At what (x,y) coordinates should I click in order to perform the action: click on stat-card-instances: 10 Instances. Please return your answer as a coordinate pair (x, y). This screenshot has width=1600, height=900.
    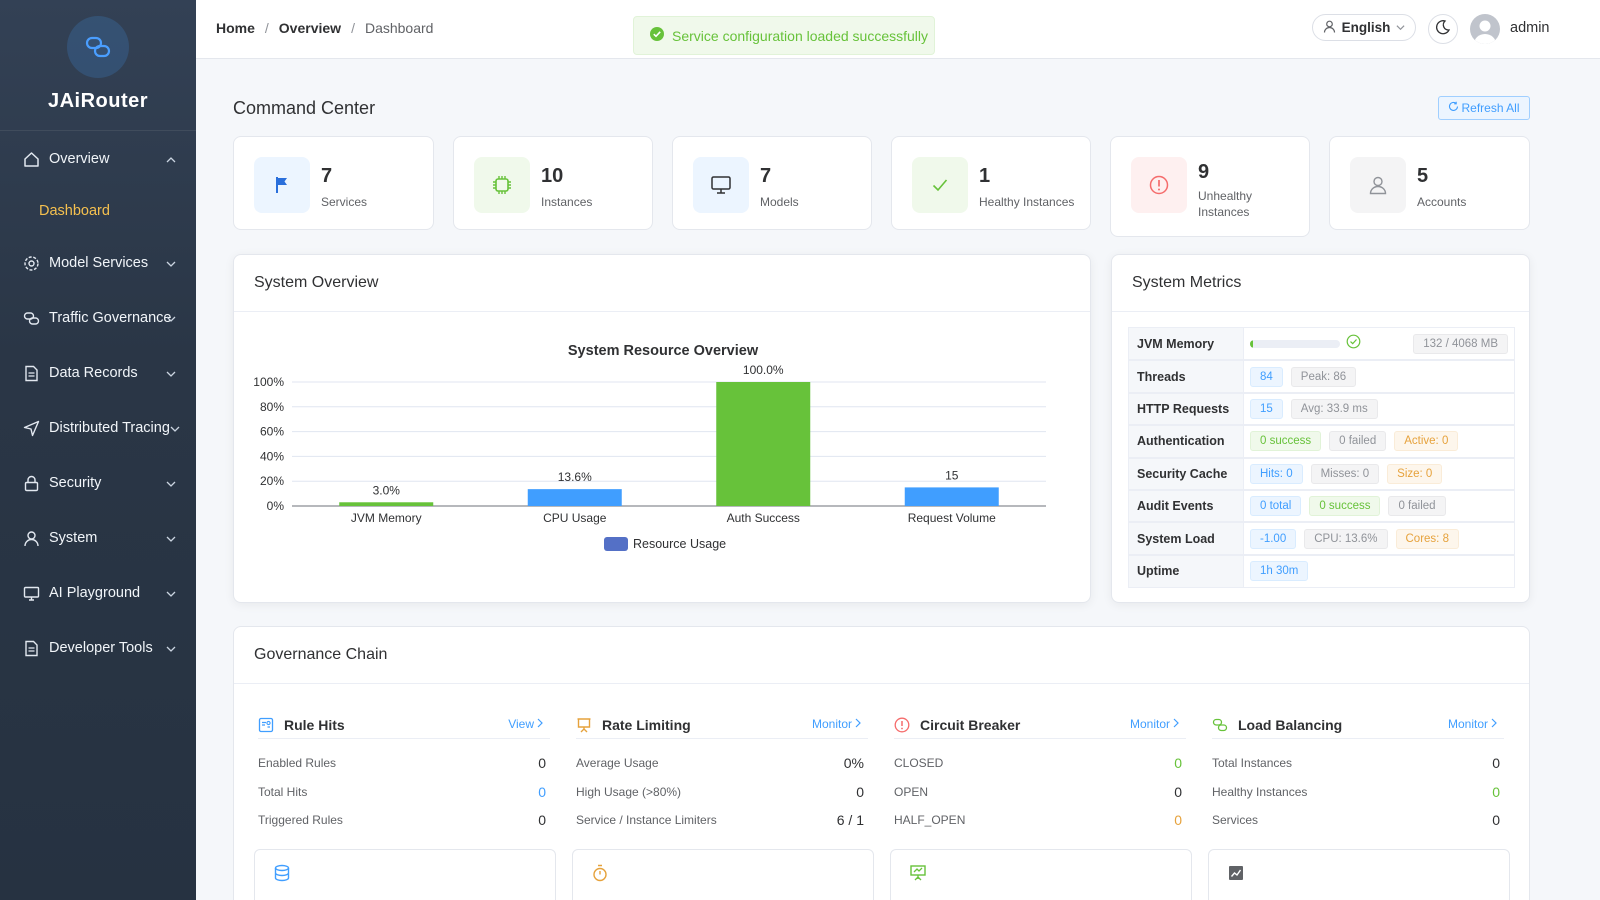
    Looking at the image, I should click on (553, 183).